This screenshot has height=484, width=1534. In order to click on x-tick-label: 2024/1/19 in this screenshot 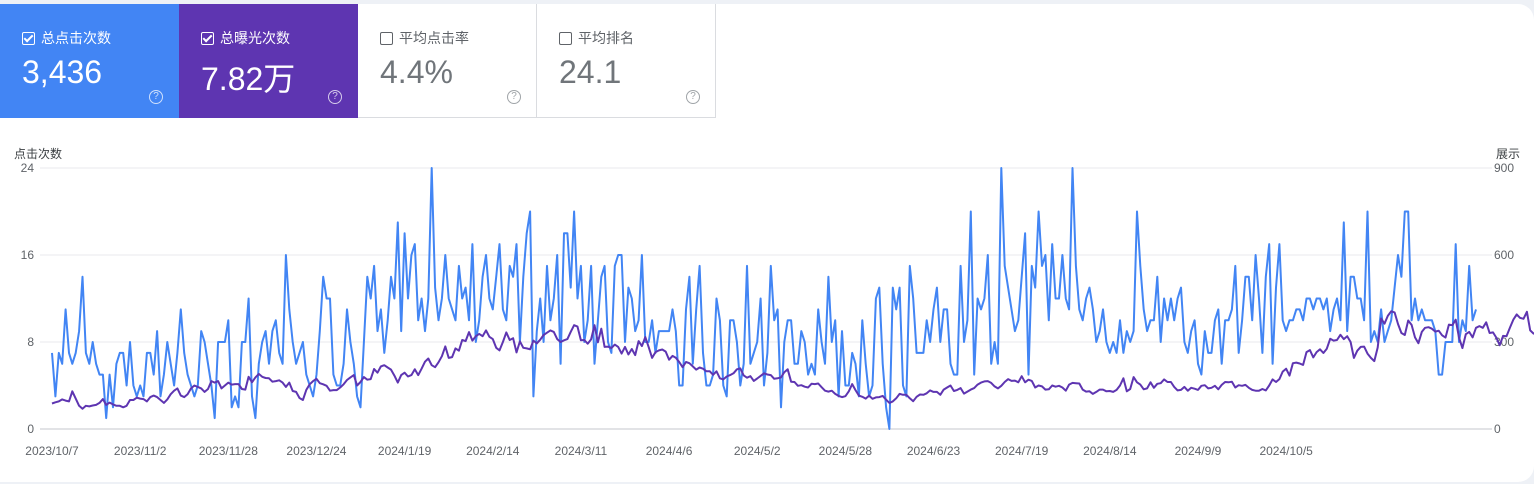, I will do `click(405, 451)`.